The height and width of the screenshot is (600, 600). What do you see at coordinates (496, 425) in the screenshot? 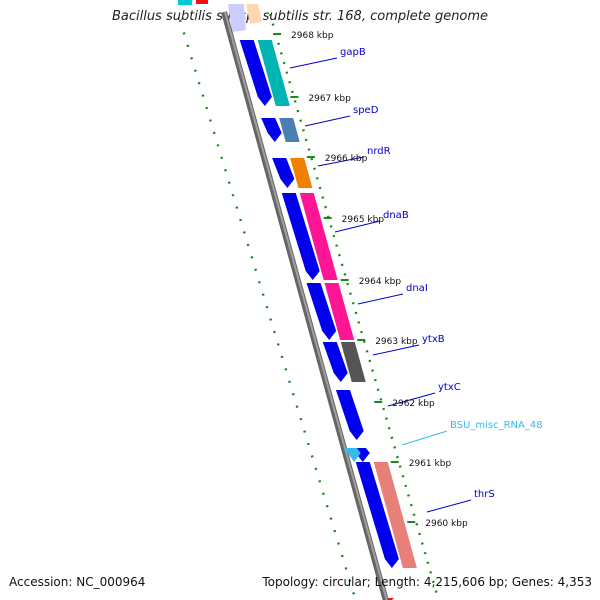
I see `gene-label: BSU_misc_RNA_48` at bounding box center [496, 425].